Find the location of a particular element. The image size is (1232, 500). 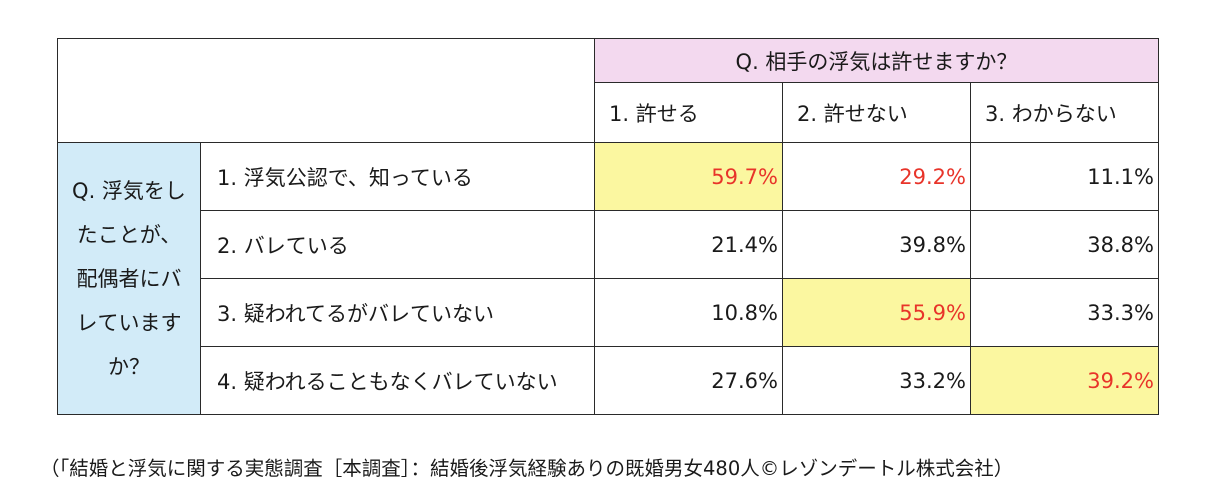

value-cell: 27.6% is located at coordinates (688, 380).